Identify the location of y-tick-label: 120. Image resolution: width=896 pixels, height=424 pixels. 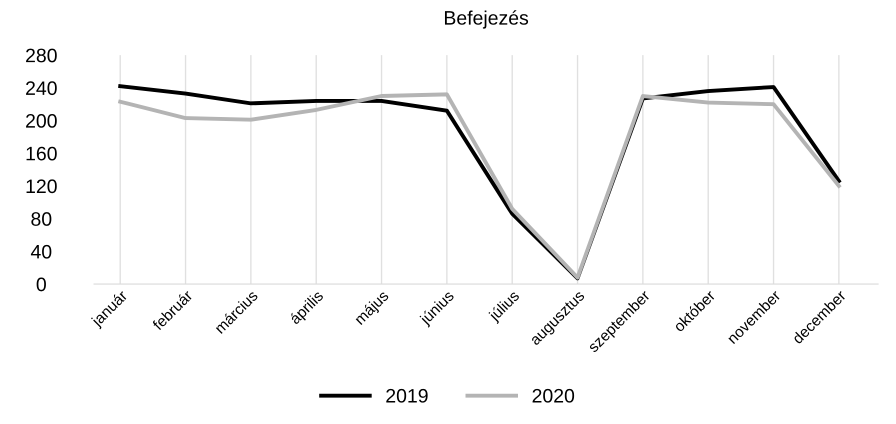
(41, 186).